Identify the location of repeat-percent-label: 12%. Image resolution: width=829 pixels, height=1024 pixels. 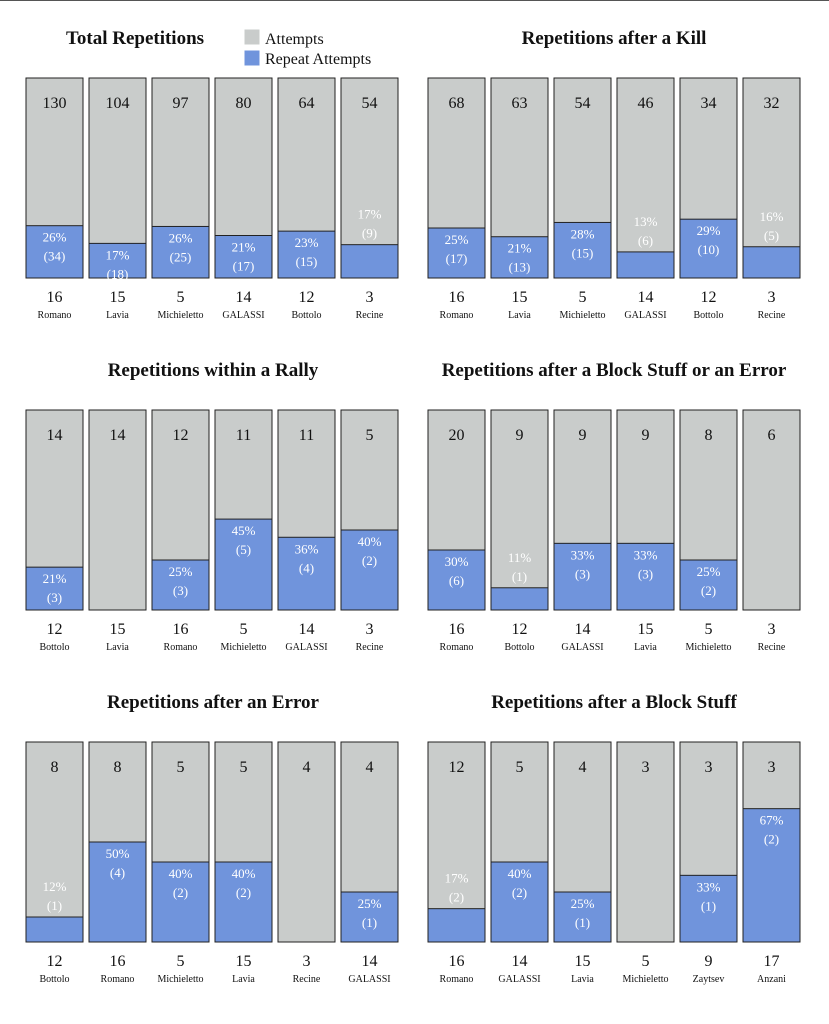
(55, 886).